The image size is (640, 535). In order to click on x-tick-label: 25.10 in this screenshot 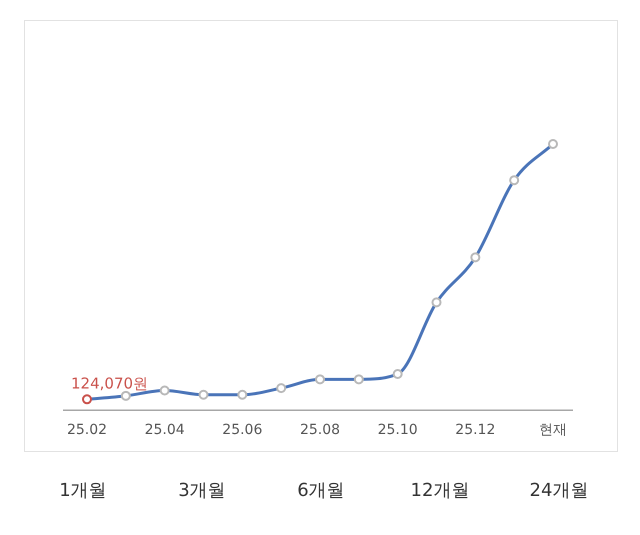, I will do `click(398, 430)`.